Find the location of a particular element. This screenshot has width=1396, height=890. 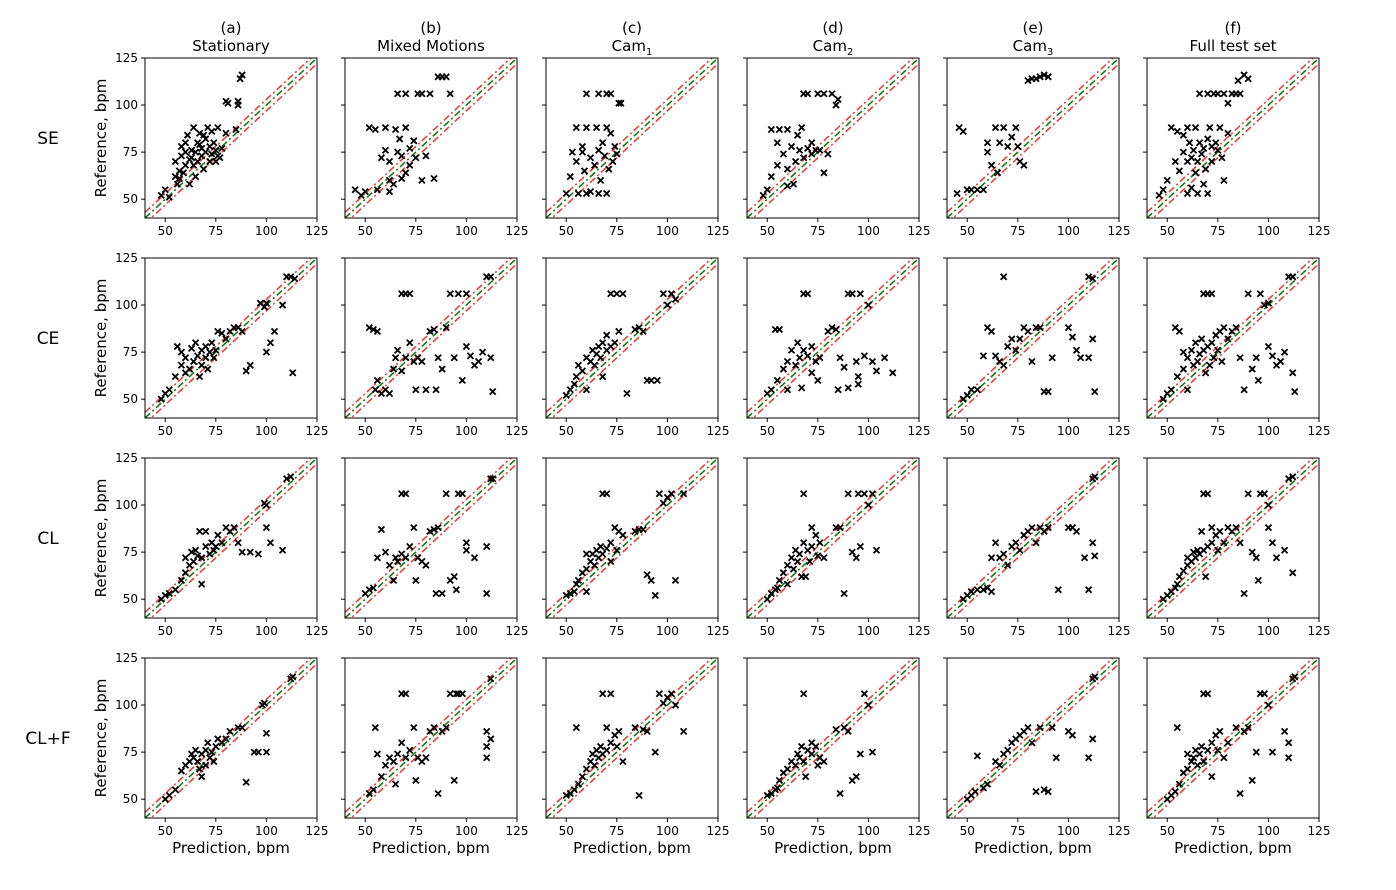

column-letter: (c) is located at coordinates (632, 28).